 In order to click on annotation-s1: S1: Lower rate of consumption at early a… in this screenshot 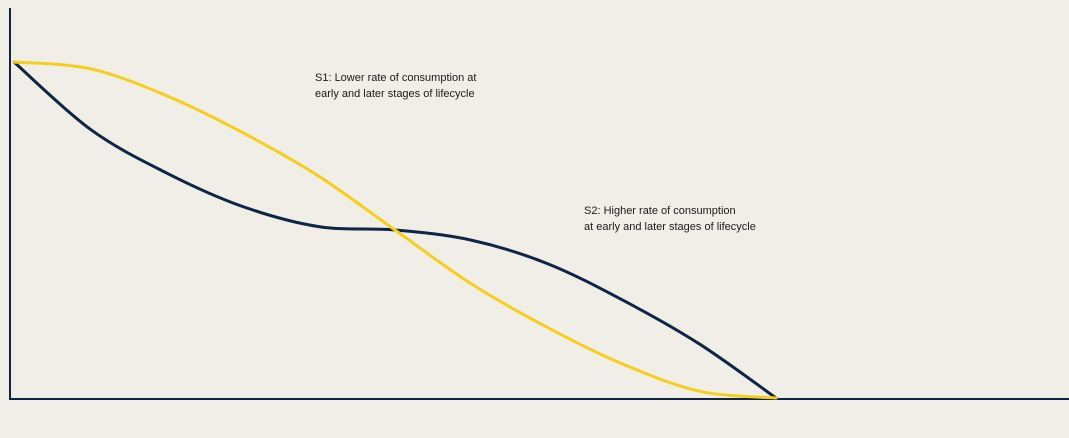, I will do `click(397, 86)`.